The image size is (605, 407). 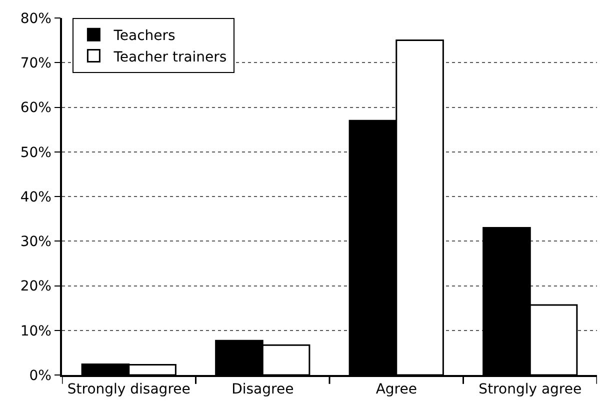 What do you see at coordinates (36, 152) in the screenshot?
I see `y-tick-label: 50%` at bounding box center [36, 152].